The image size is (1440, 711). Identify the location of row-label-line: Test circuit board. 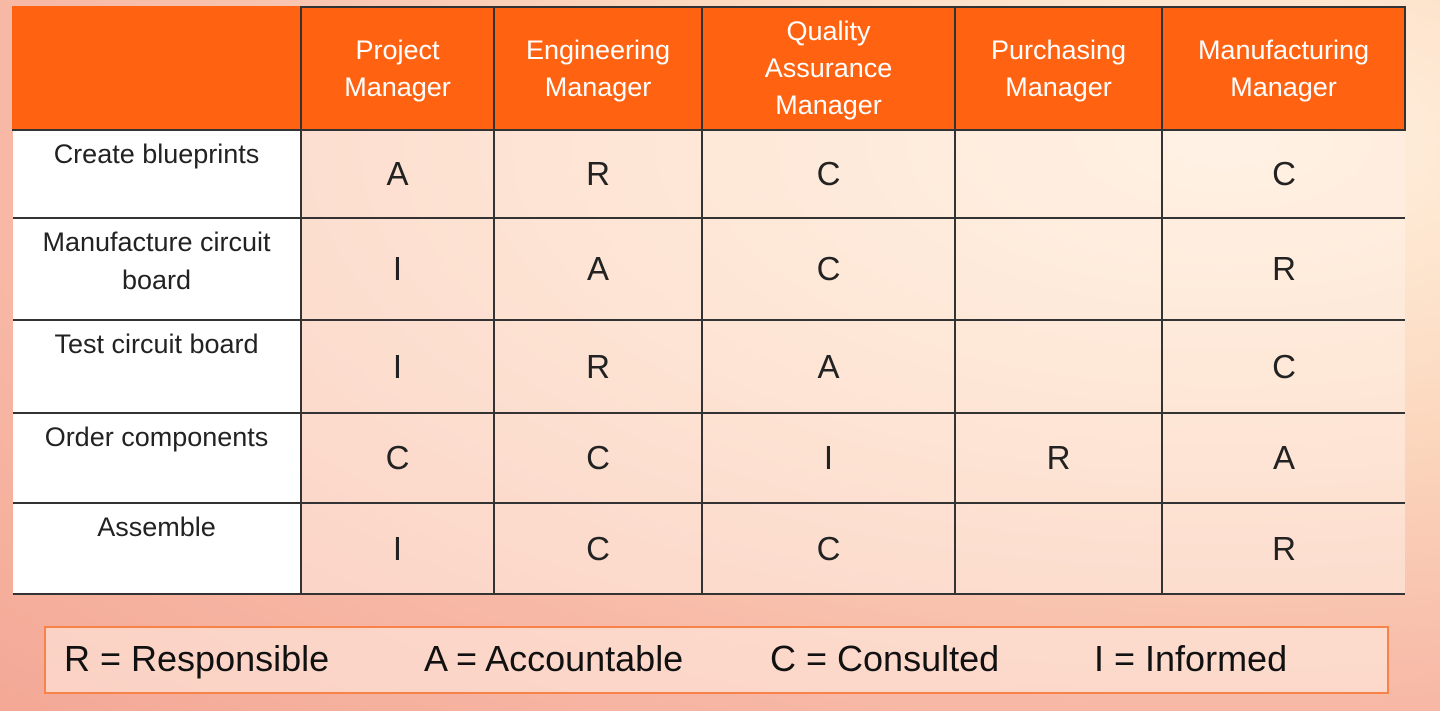
(156, 344).